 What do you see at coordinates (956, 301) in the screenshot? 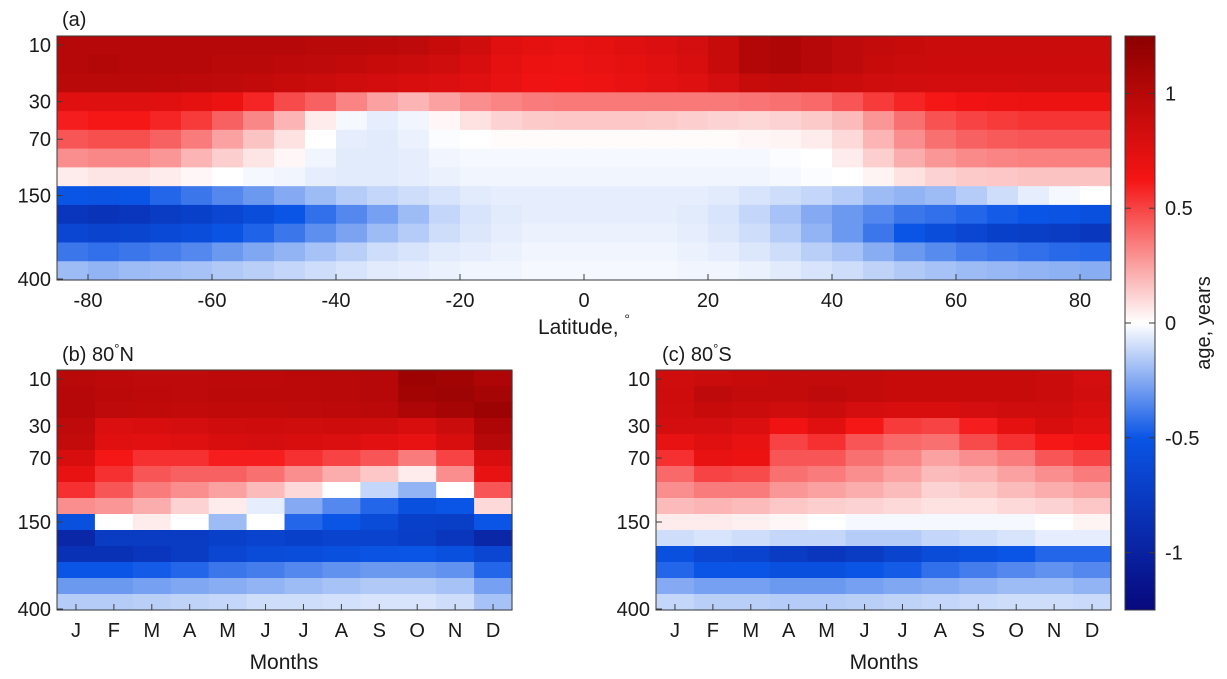
I see `x-tick-label: 60` at bounding box center [956, 301].